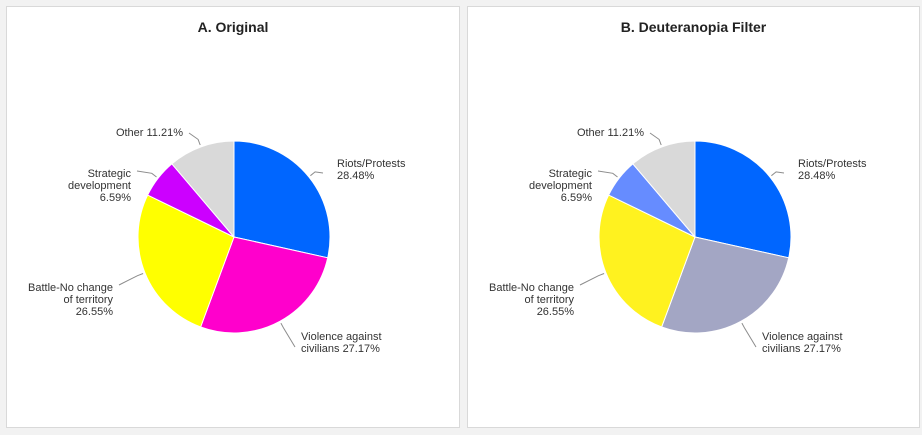  What do you see at coordinates (693, 27) in the screenshot?
I see `chart-title: B. Deuteranopia Filter` at bounding box center [693, 27].